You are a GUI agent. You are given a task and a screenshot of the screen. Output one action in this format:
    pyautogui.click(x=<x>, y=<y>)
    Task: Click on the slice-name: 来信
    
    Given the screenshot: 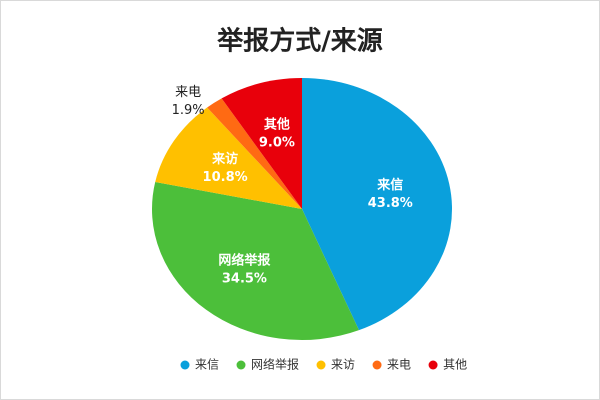 What is the action you would take?
    pyautogui.click(x=389, y=184)
    